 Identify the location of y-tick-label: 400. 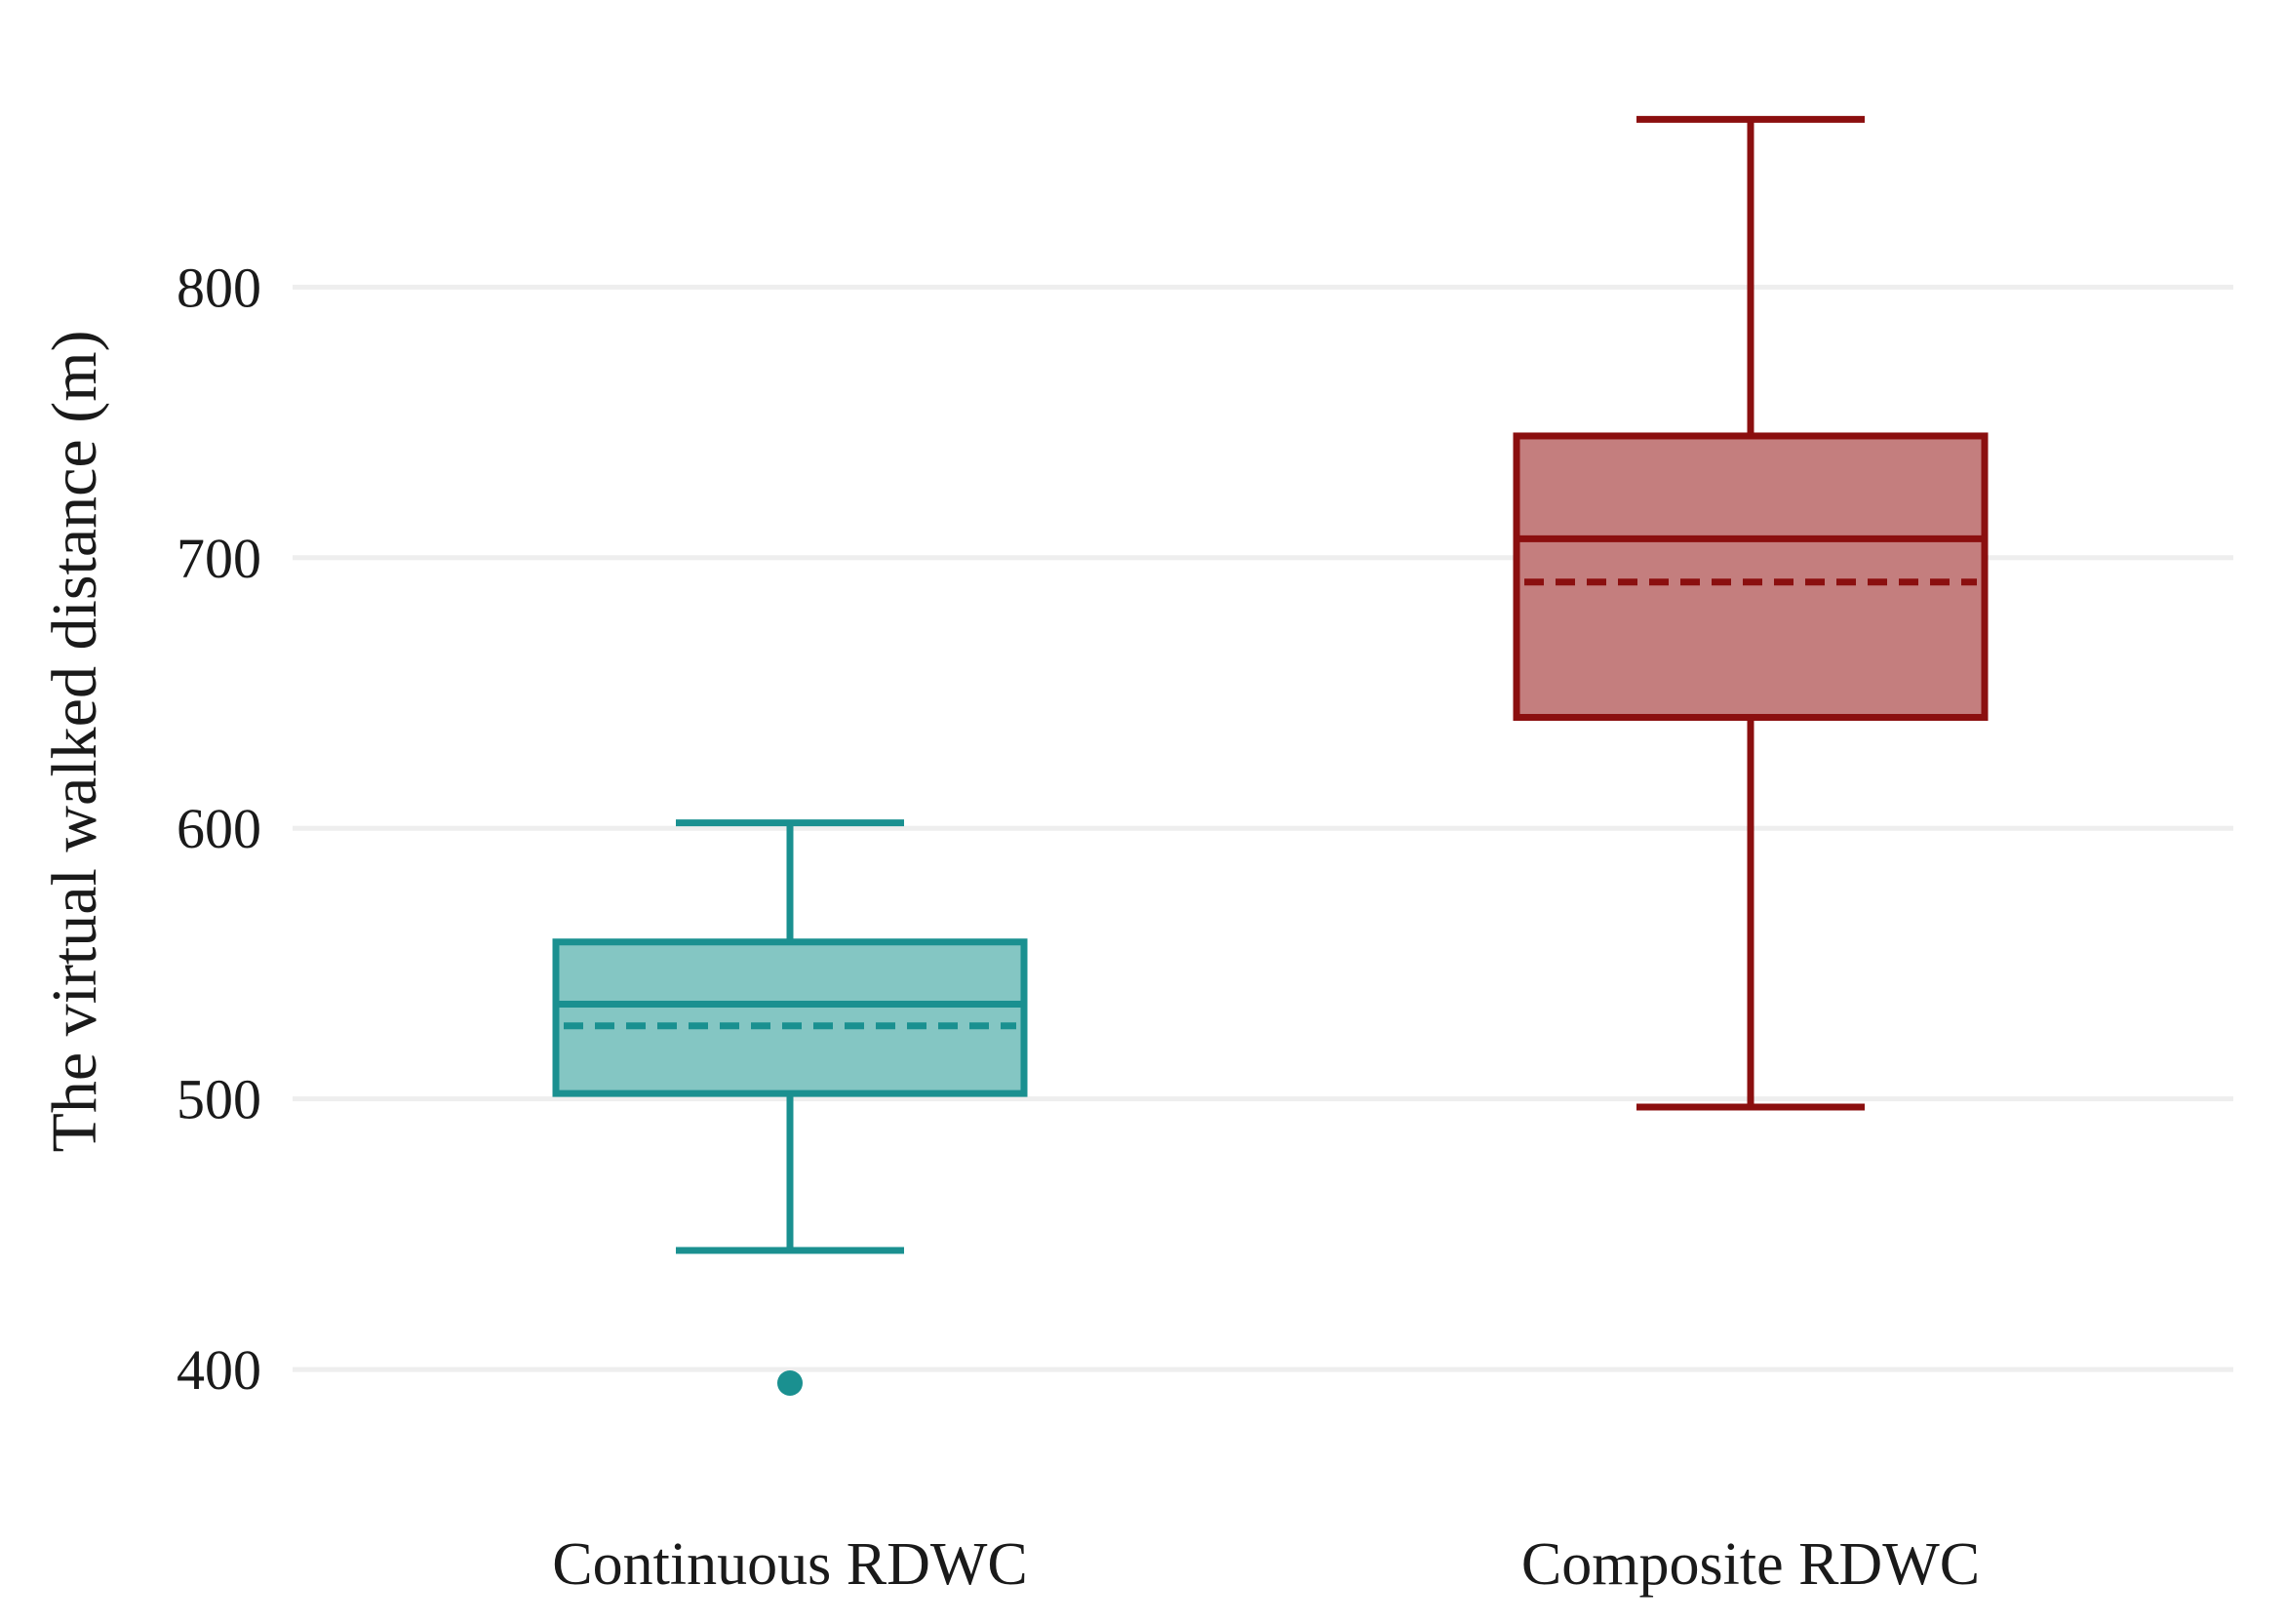
(219, 1370).